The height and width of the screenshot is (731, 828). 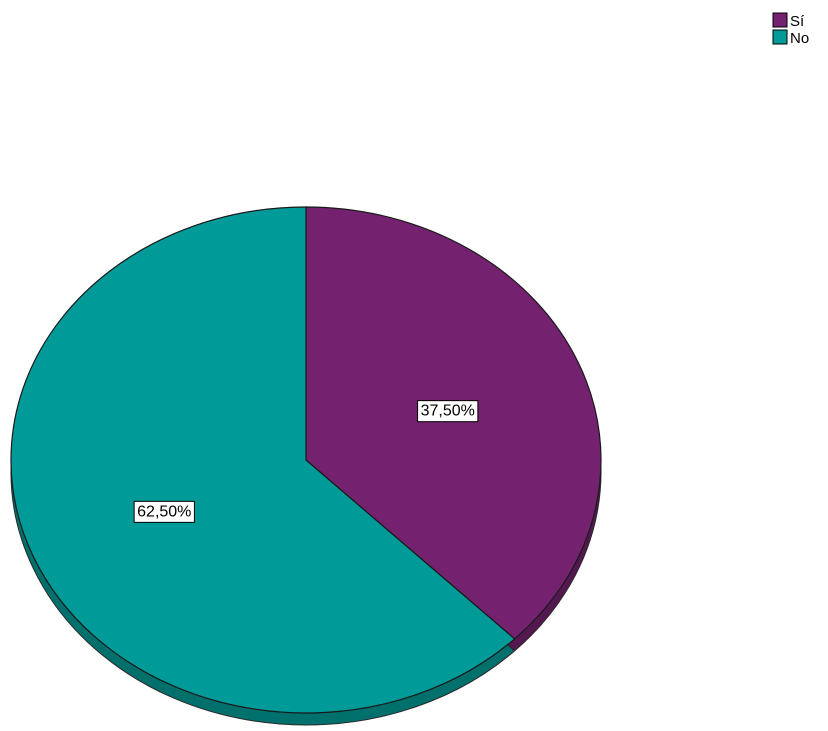 I want to click on legend-item-1: Sí, so click(x=788, y=21).